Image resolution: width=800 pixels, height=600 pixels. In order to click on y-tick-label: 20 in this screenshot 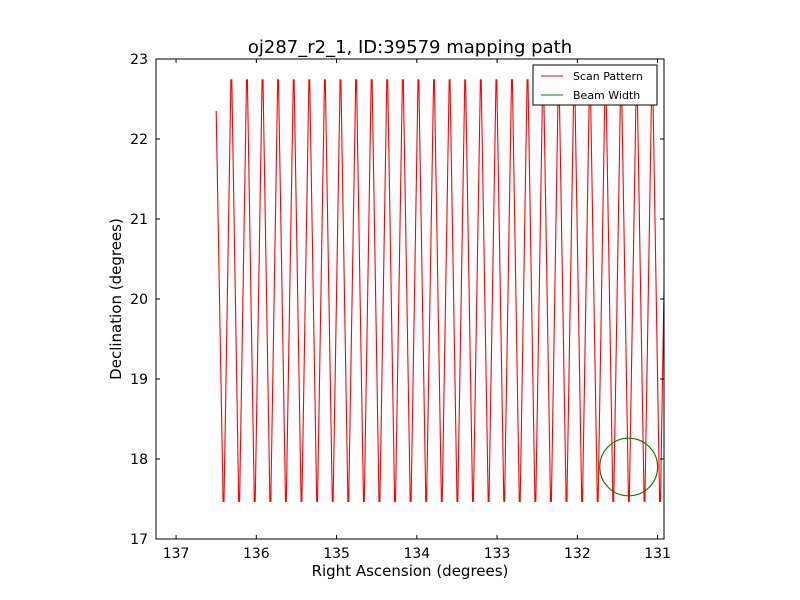, I will do `click(139, 300)`.